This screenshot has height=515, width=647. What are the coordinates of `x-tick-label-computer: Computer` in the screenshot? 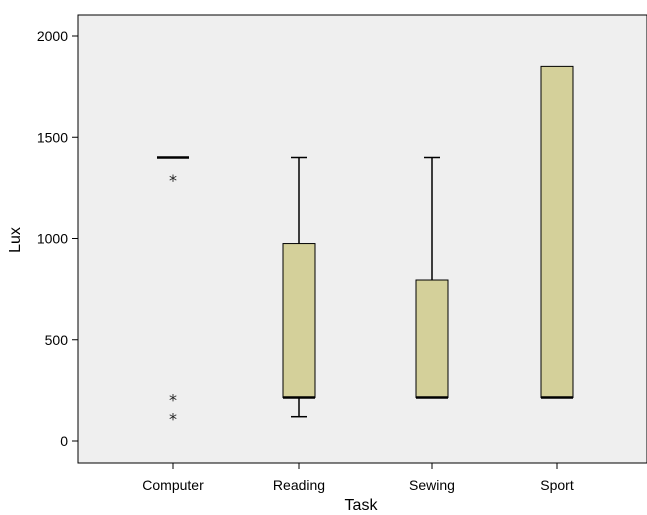 It's located at (173, 485).